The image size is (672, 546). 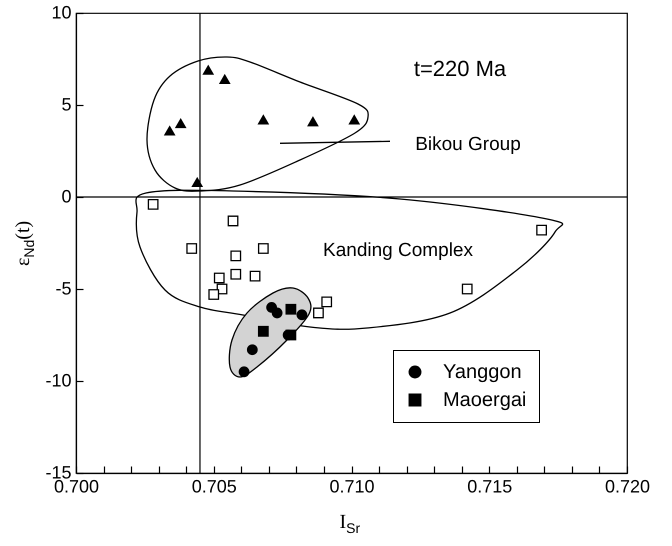 What do you see at coordinates (398, 250) in the screenshot?
I see `annotation: Kanding Complex` at bounding box center [398, 250].